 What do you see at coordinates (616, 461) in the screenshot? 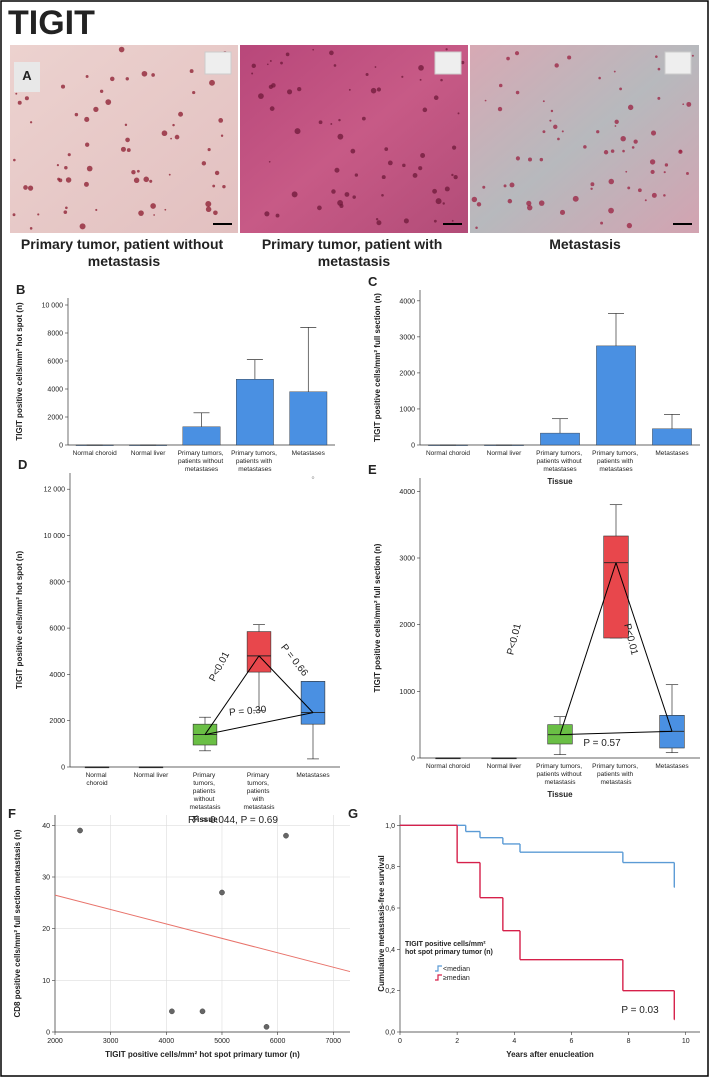
I see `x-tick-label: Primary tumors, patients with metastases` at bounding box center [616, 461].